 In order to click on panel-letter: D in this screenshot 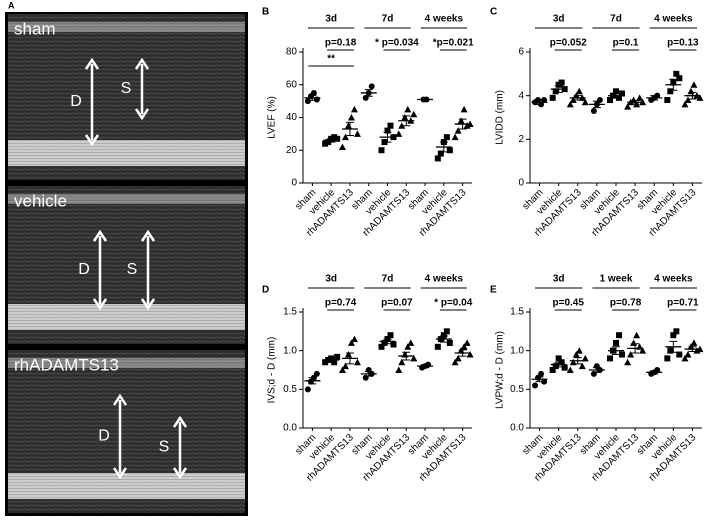, I will do `click(265, 290)`.